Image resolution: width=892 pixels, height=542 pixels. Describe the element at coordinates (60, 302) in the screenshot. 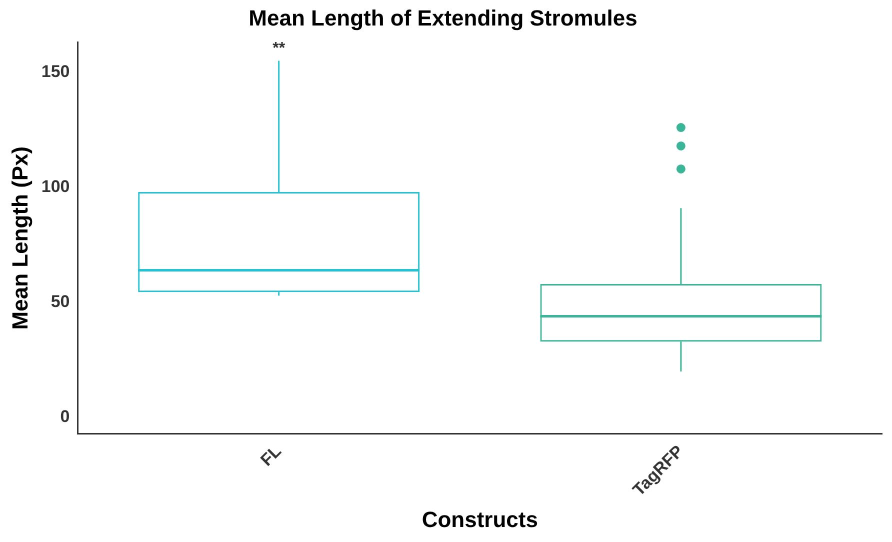

I see `y-tick-label: 50` at that location.